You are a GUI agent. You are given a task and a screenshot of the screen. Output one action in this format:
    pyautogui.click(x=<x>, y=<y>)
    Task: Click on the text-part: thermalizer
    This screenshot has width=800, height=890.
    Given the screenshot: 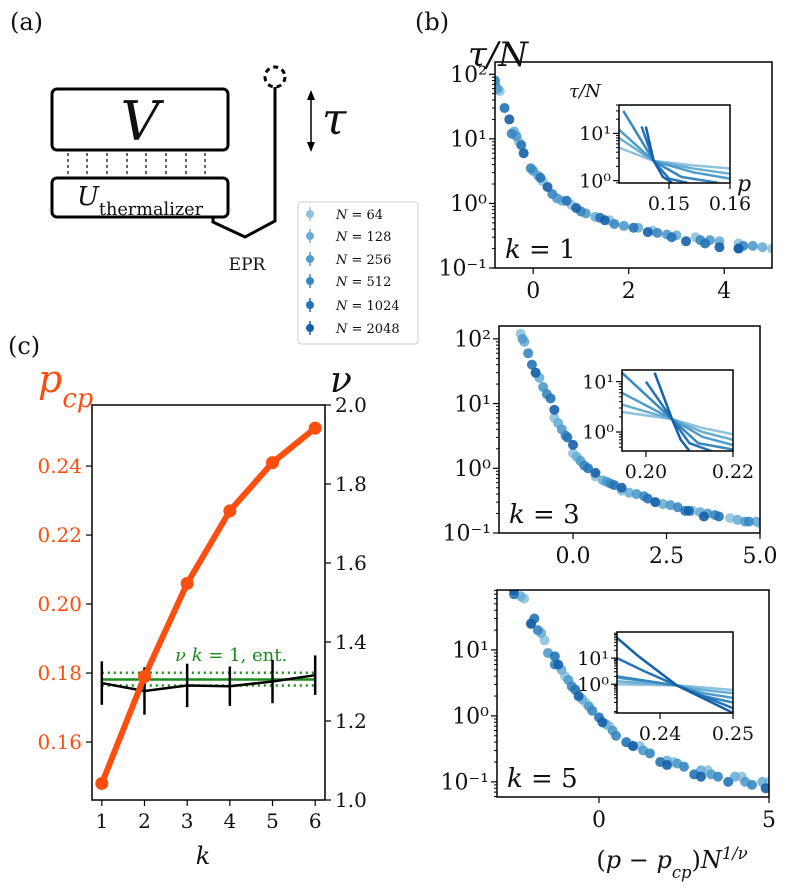 What is the action you would take?
    pyautogui.click(x=151, y=210)
    